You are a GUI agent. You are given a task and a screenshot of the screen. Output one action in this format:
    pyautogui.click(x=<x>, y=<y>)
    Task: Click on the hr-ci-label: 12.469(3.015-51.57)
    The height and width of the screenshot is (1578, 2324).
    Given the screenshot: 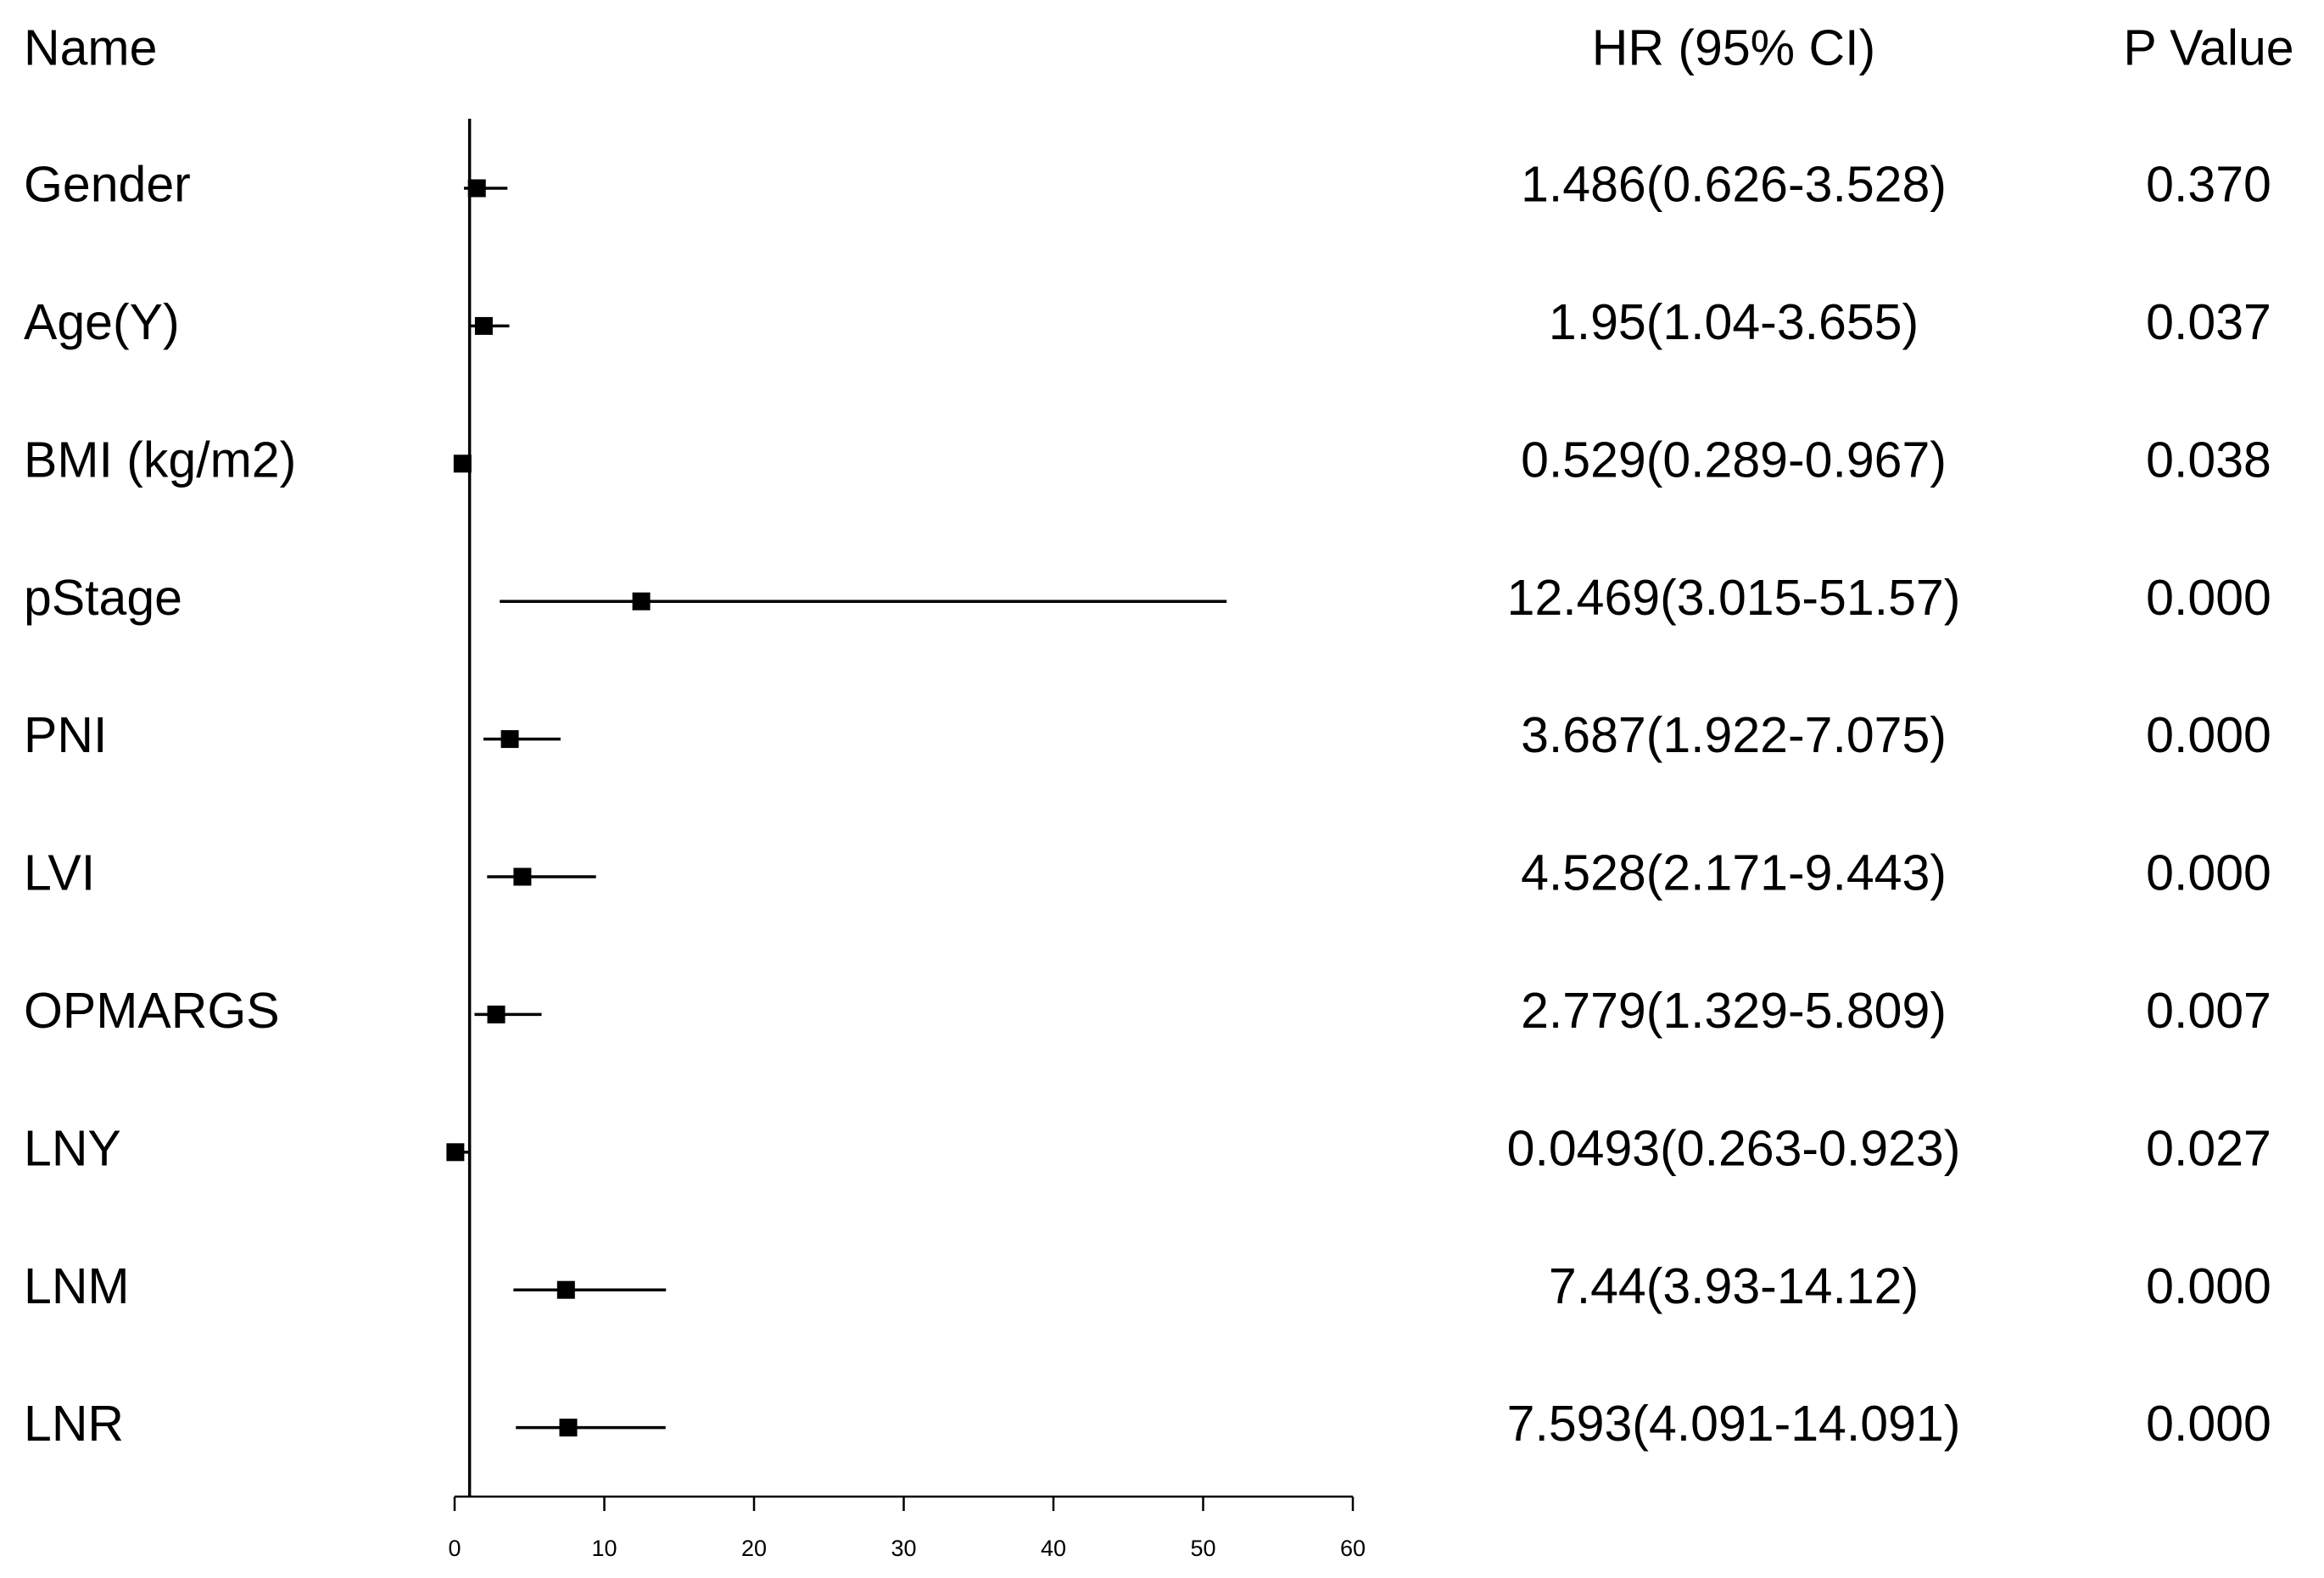 What is the action you would take?
    pyautogui.click(x=1734, y=598)
    